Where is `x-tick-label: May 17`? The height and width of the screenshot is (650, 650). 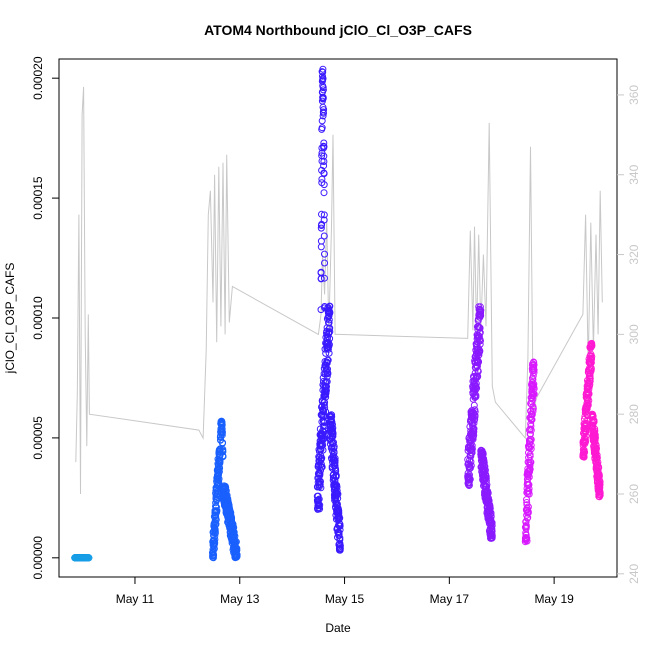
x-tick-label: May 17 is located at coordinates (450, 599).